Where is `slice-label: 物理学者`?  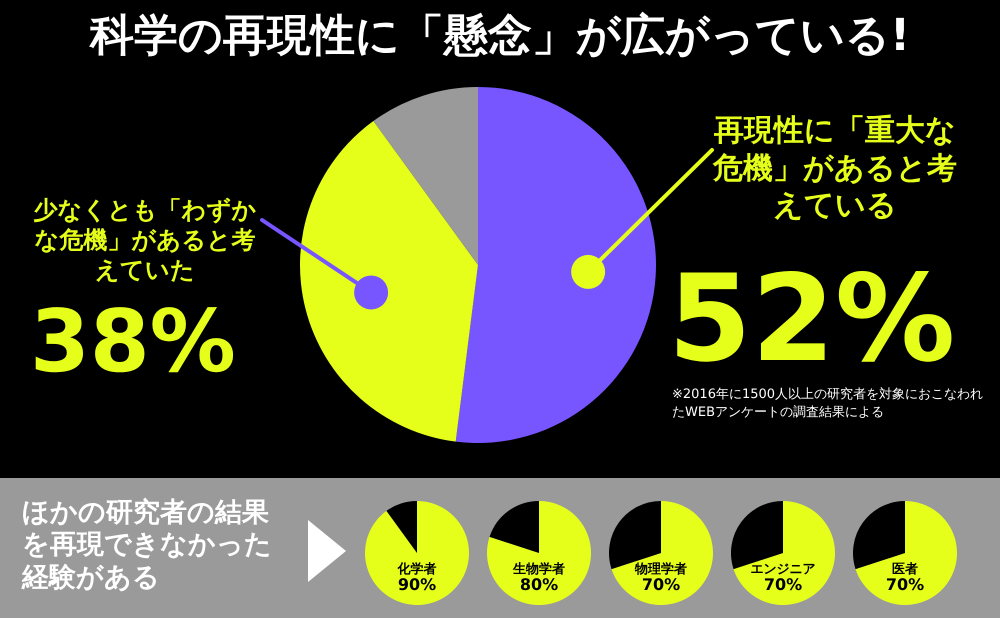
slice-label: 物理学者 is located at coordinates (661, 569).